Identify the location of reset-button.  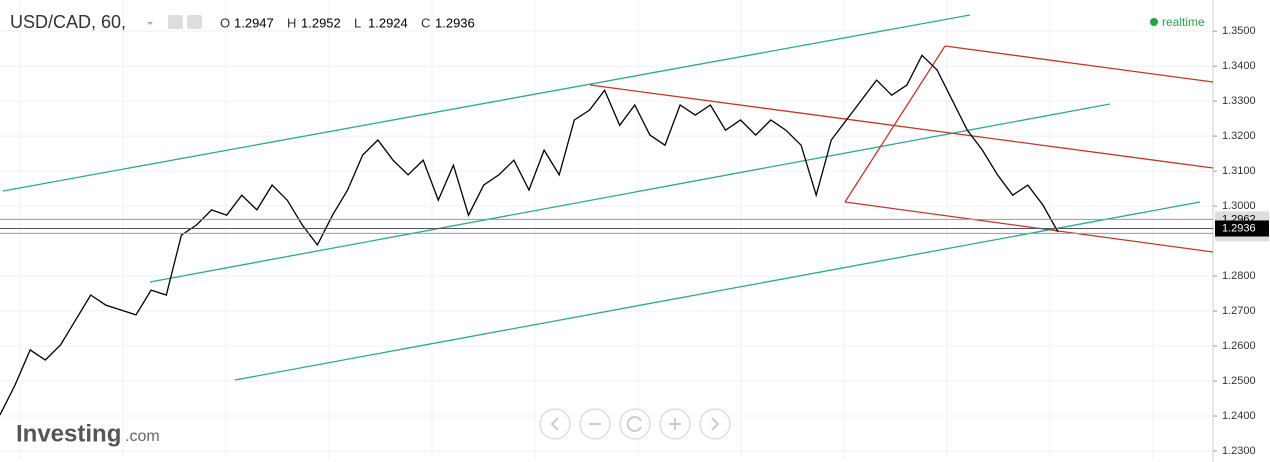
(635, 424).